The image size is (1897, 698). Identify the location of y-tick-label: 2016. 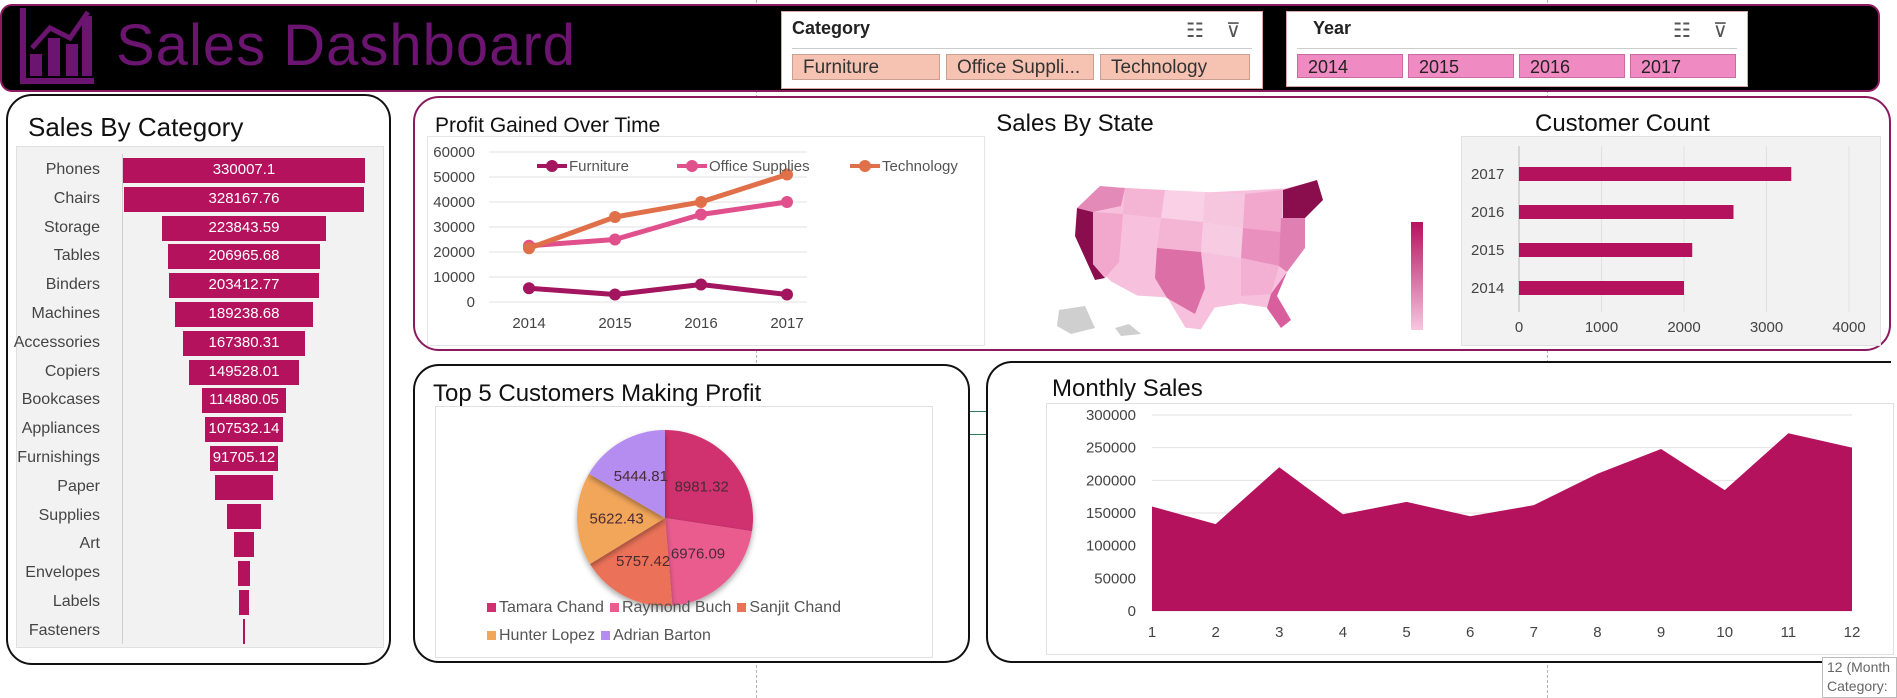
(1487, 212).